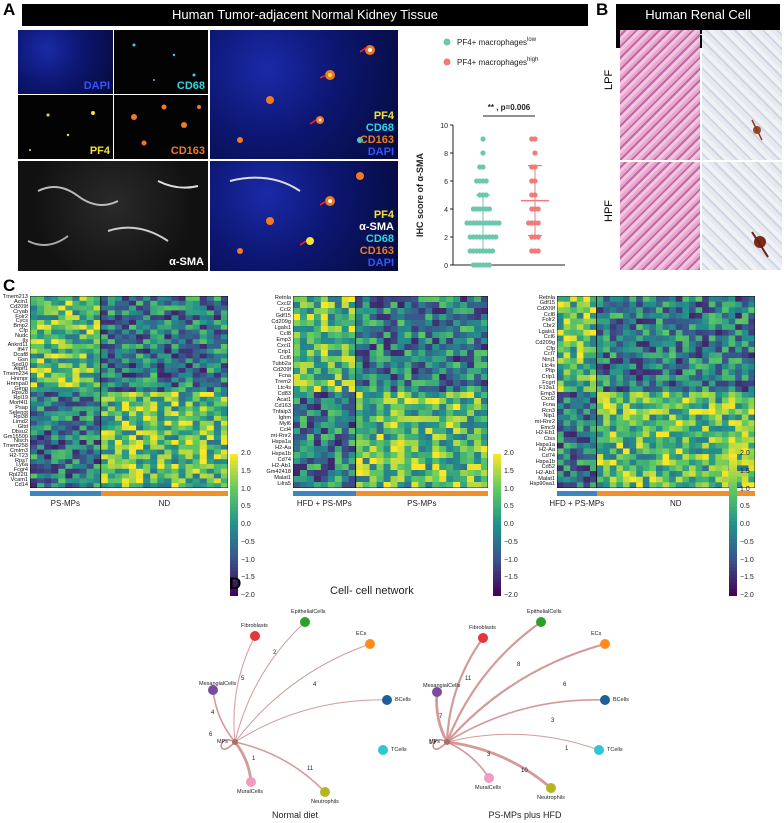  Describe the element at coordinates (548, 405) in the screenshot. I see `gene-label: Fcna` at that location.